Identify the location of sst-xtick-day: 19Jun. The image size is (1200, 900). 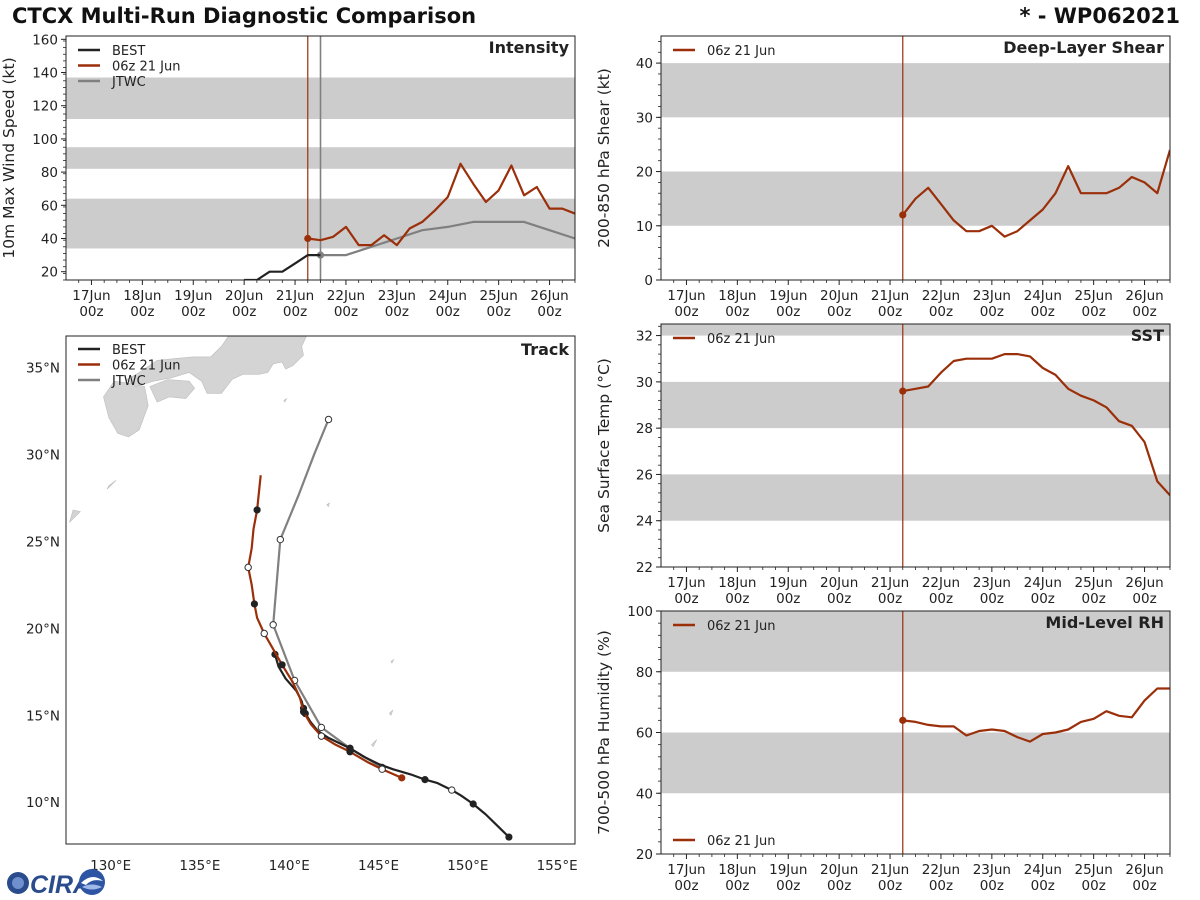
(788, 583).